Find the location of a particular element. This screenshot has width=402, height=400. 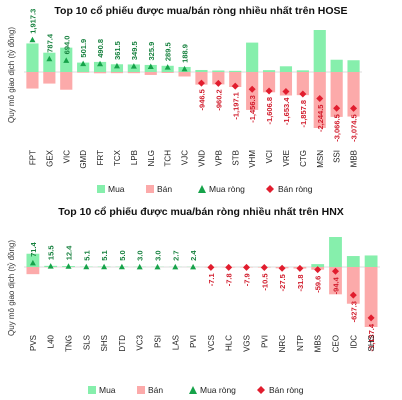

data-label-mbs: -59.6 is located at coordinates (318, 284).